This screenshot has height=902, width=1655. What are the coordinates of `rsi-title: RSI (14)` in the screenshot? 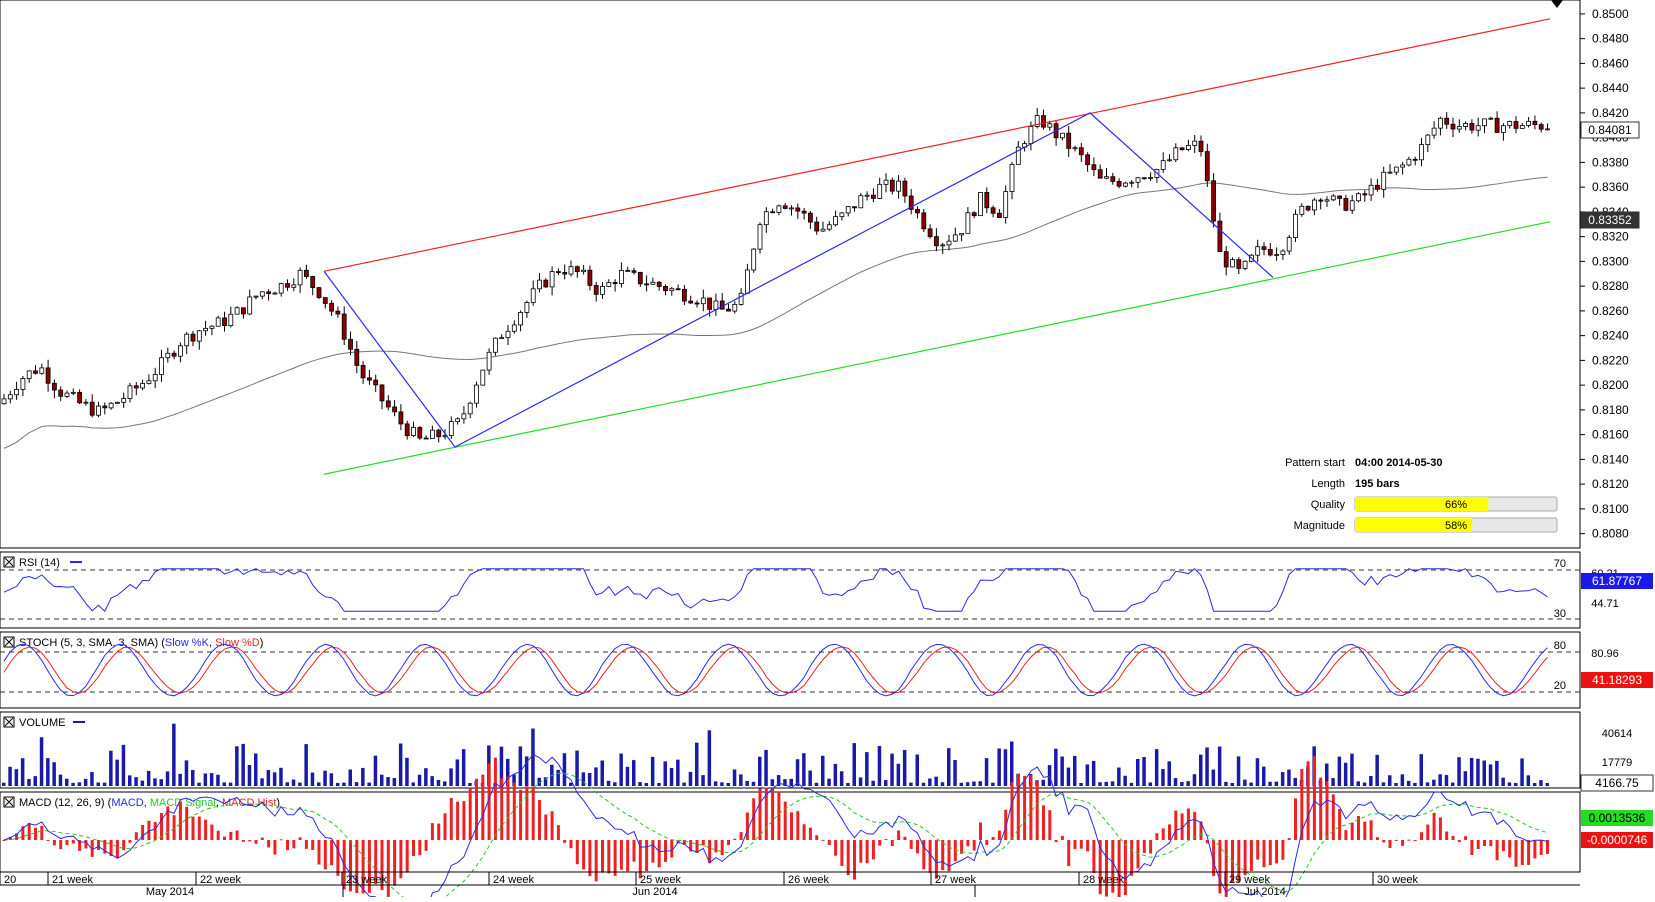 It's located at (39, 563).